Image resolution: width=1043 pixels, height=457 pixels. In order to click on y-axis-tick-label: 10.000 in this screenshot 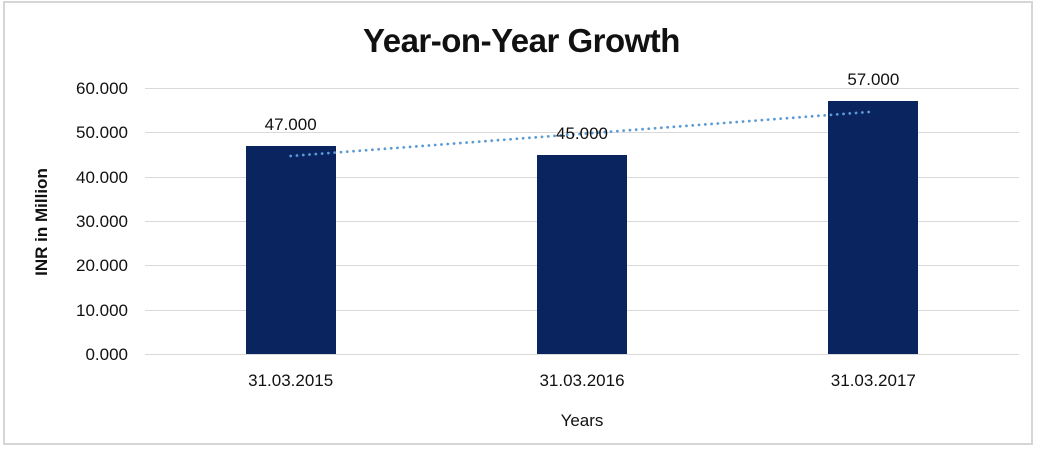, I will do `click(102, 310)`.